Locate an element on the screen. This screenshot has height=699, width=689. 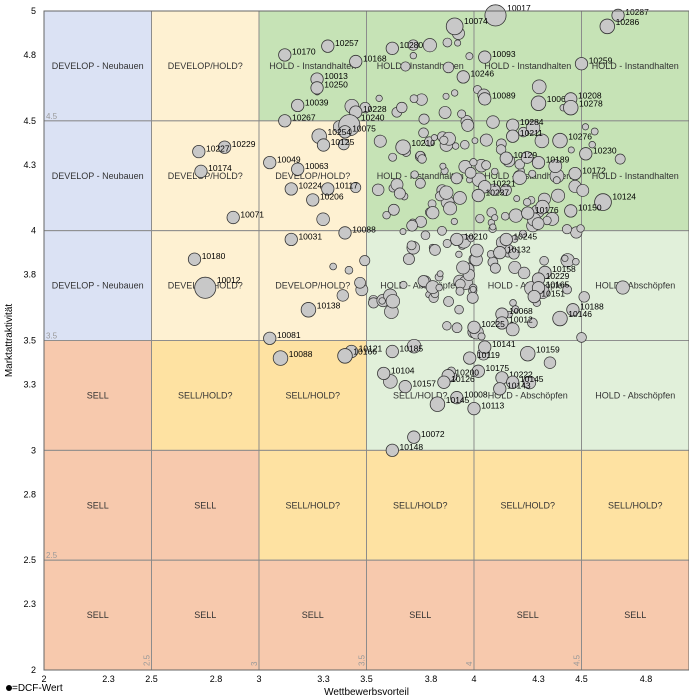
data-label: 10104 is located at coordinates (403, 370).